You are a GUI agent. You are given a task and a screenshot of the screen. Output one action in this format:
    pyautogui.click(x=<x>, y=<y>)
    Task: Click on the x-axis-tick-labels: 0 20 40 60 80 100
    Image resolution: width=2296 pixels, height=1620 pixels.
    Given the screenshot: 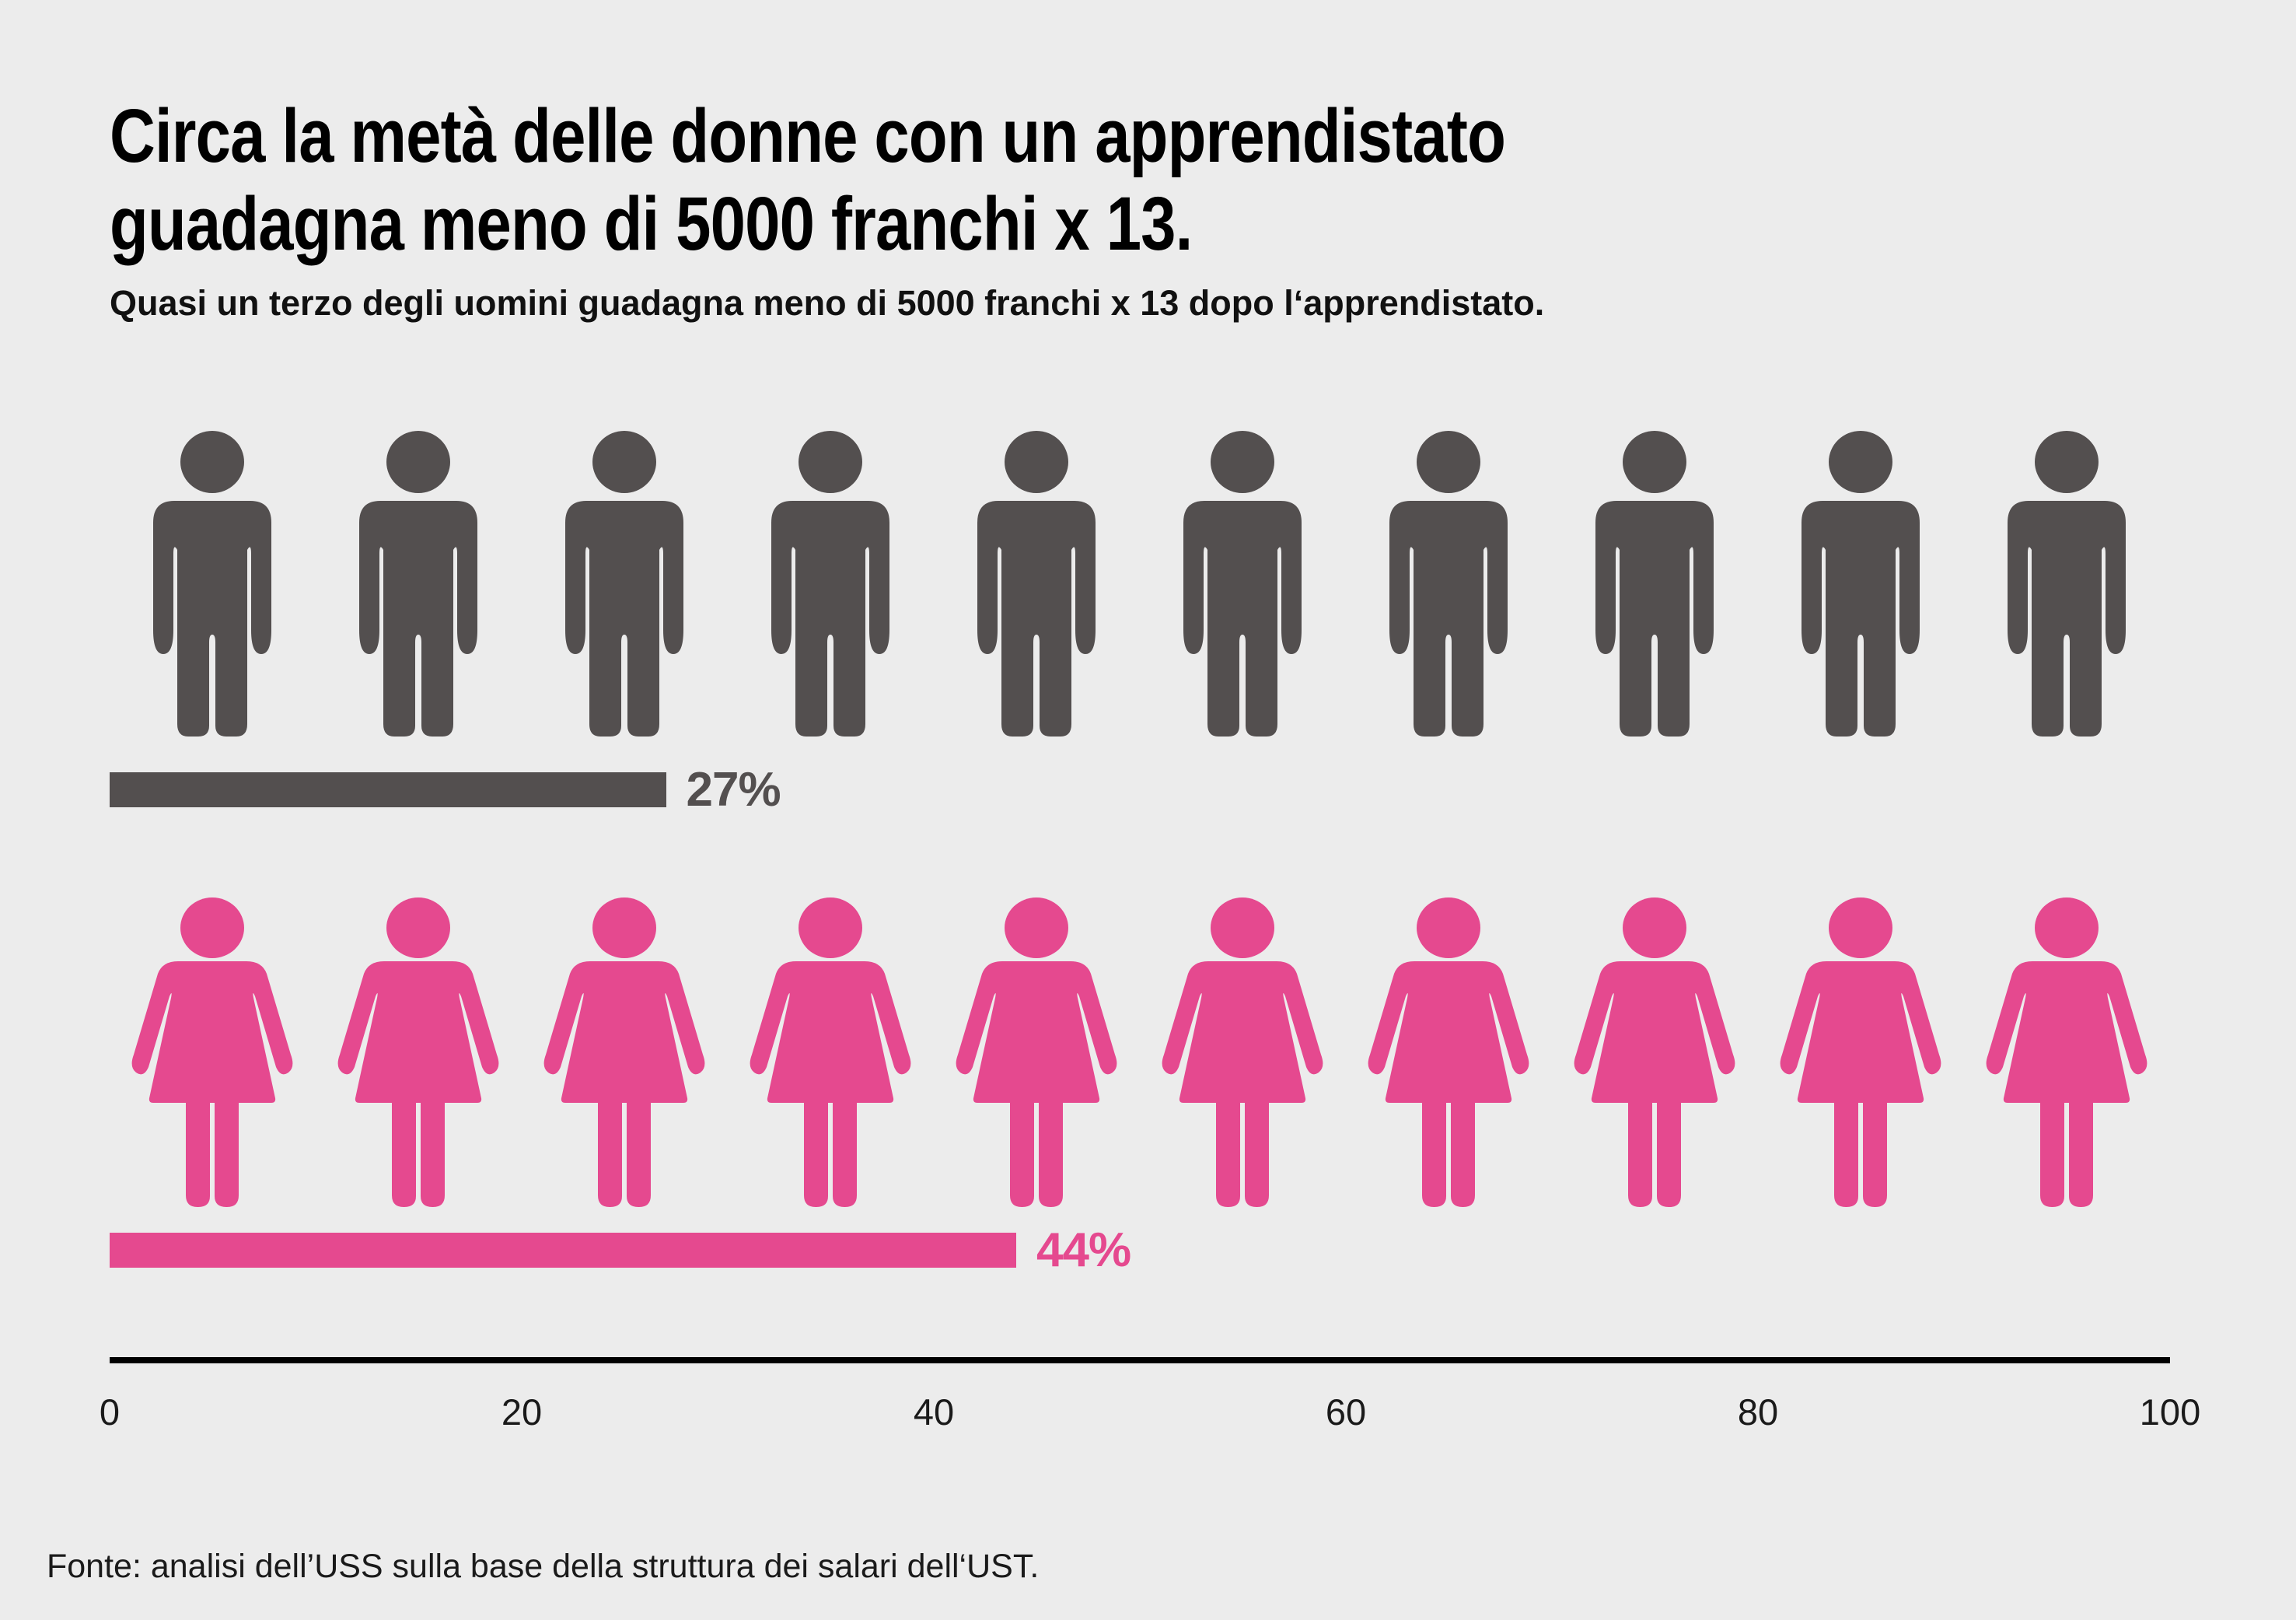 What is the action you would take?
    pyautogui.click(x=1148, y=1414)
    